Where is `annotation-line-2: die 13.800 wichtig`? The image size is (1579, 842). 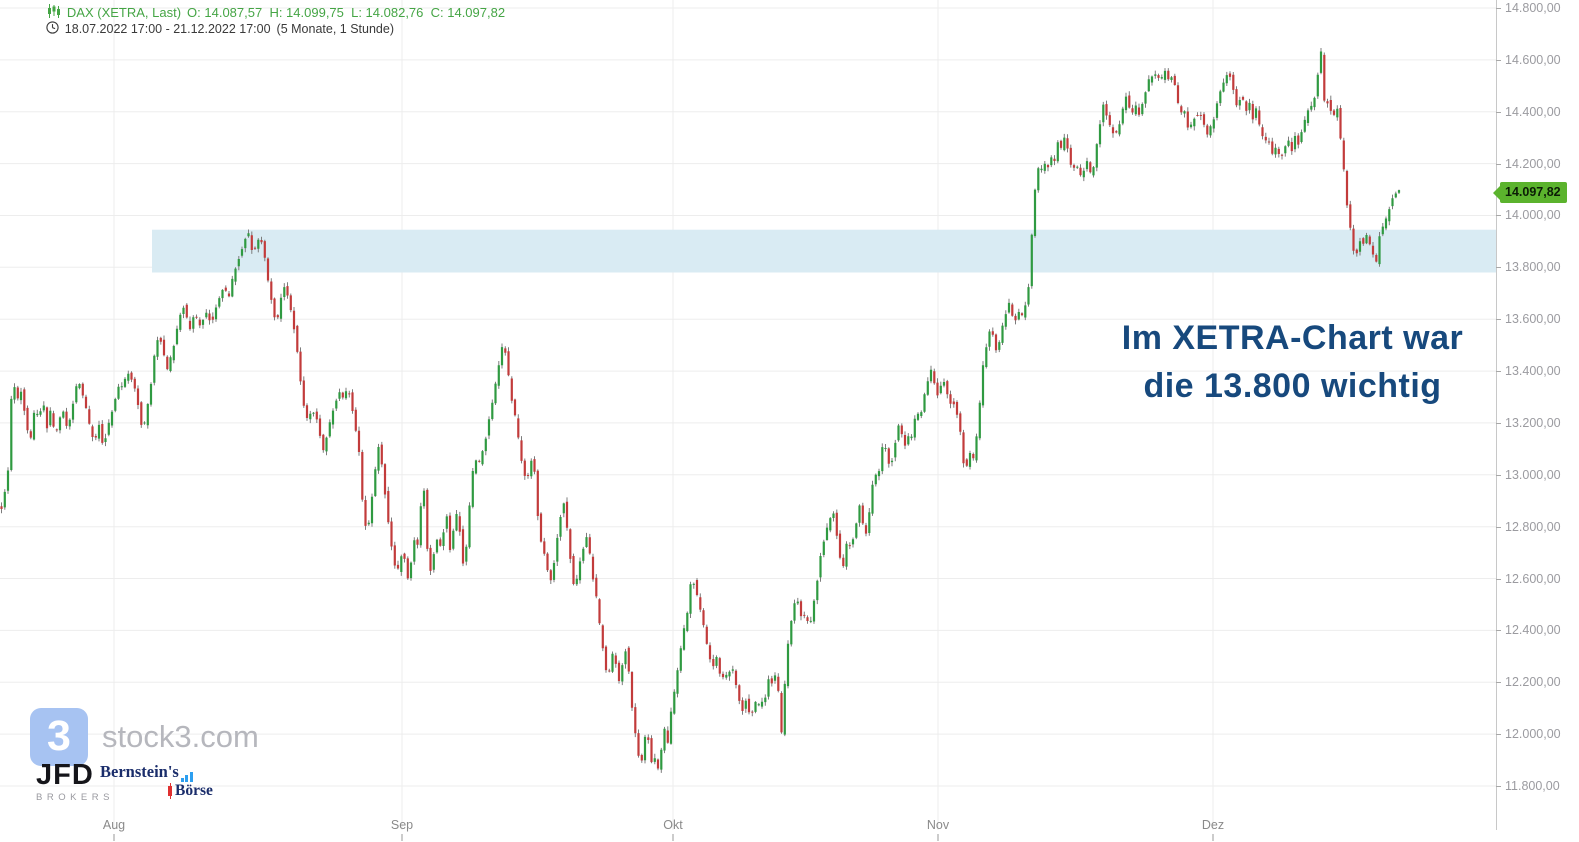
annotation-line-2: die 13.800 wichtig is located at coordinates (1292, 386).